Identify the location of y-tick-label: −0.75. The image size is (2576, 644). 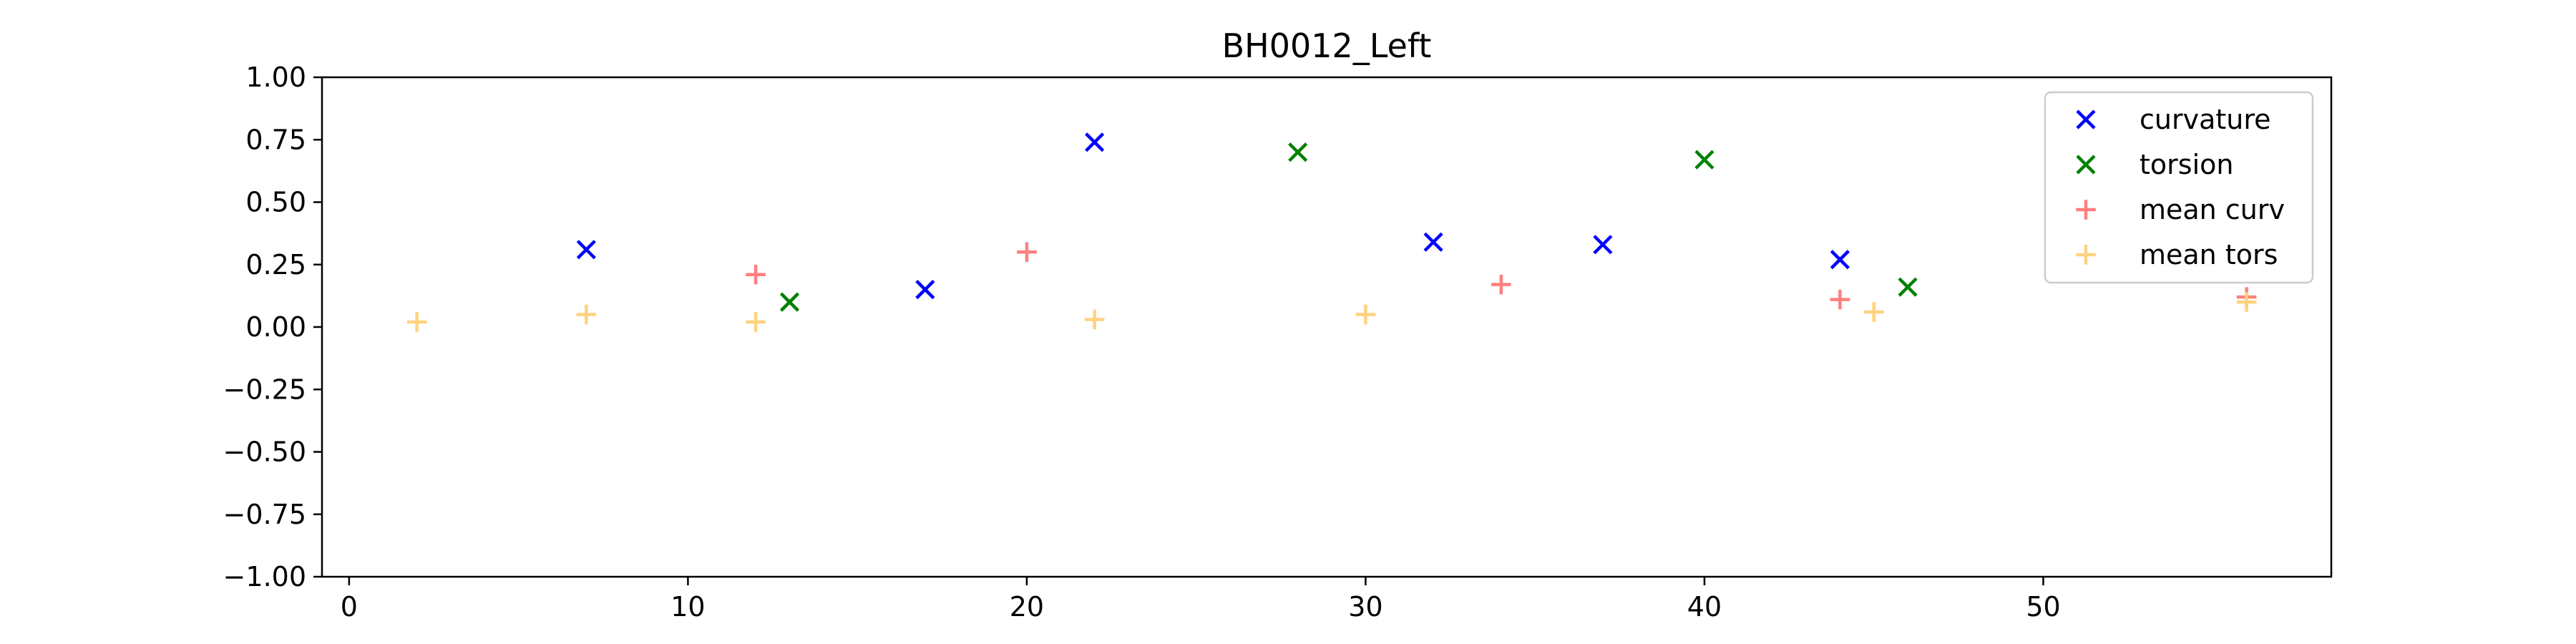
(264, 514).